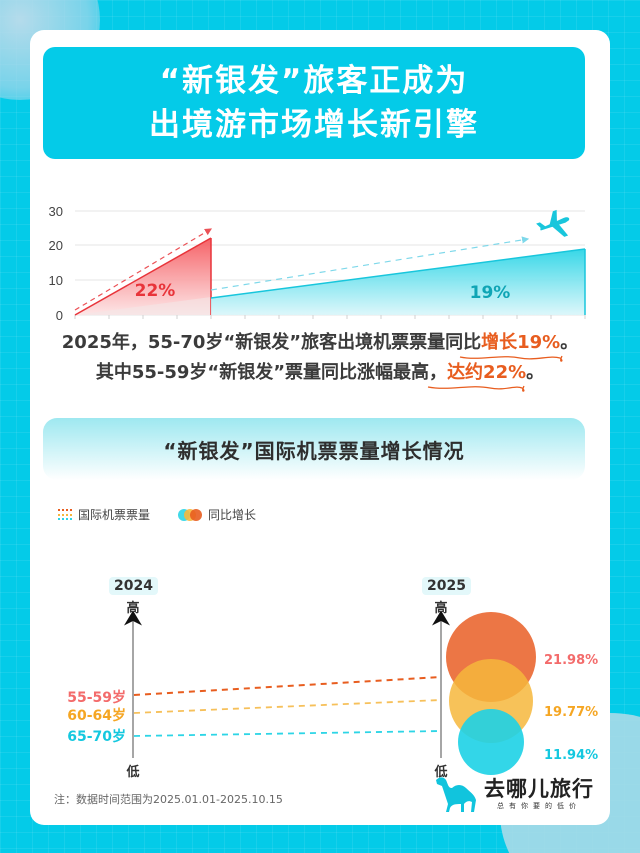 The height and width of the screenshot is (853, 640). I want to click on y-axis-labels: 30 20 10 0, so click(56, 263).